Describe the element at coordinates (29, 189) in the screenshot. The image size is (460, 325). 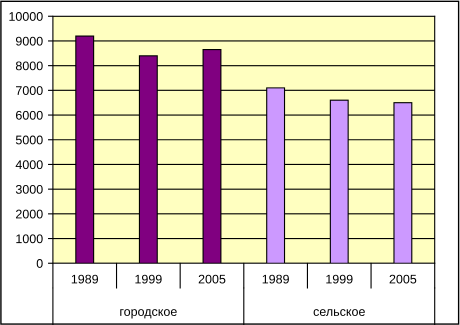
I see `y-tick-label: 3000` at that location.